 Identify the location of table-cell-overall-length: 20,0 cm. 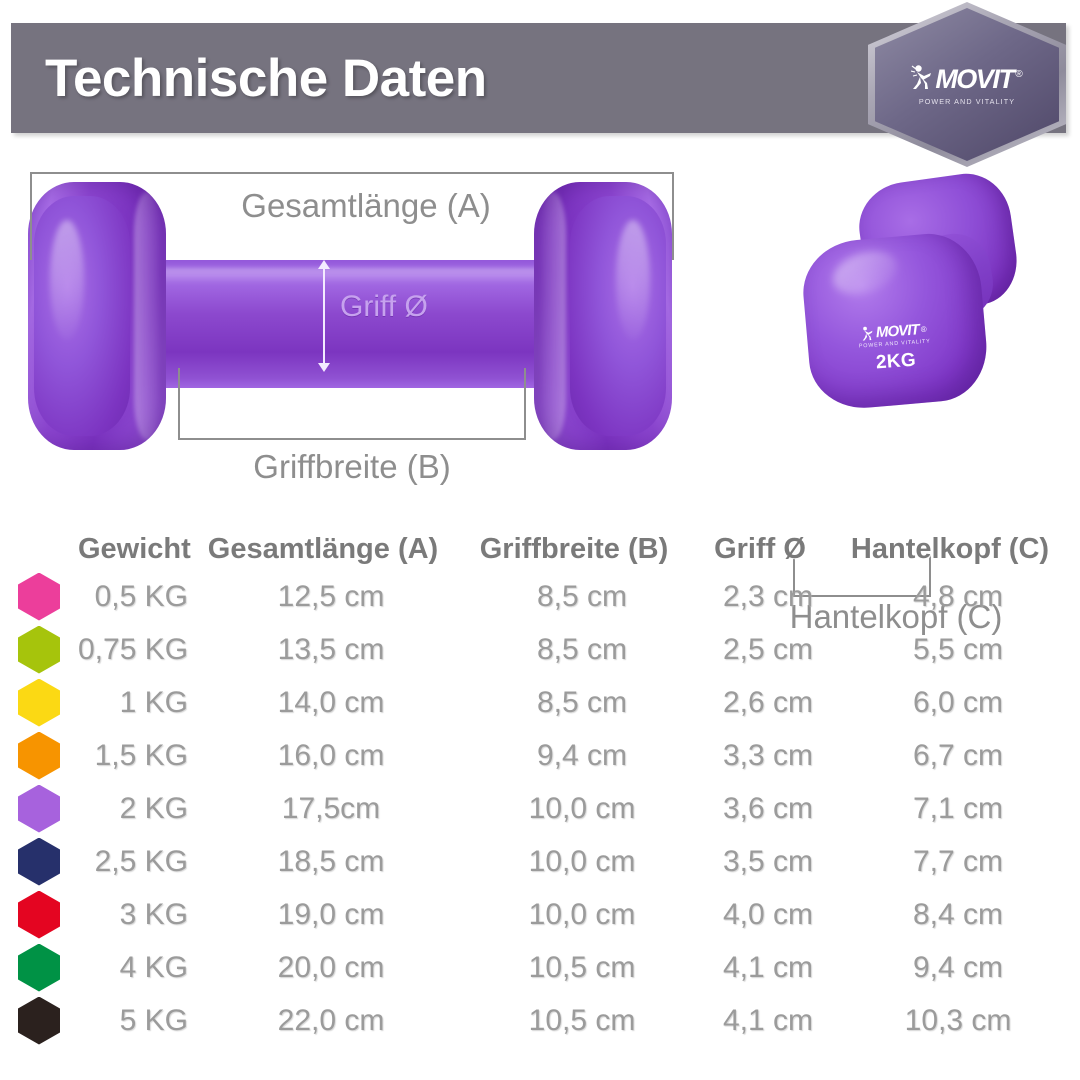
(331, 967).